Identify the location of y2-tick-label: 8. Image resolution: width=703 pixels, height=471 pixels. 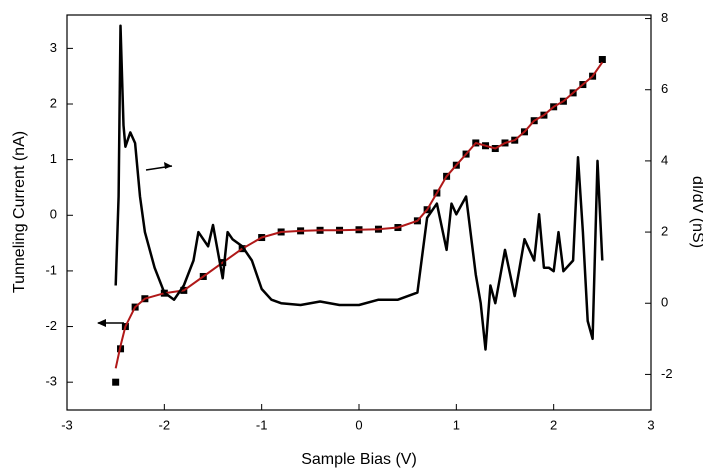
(664, 17).